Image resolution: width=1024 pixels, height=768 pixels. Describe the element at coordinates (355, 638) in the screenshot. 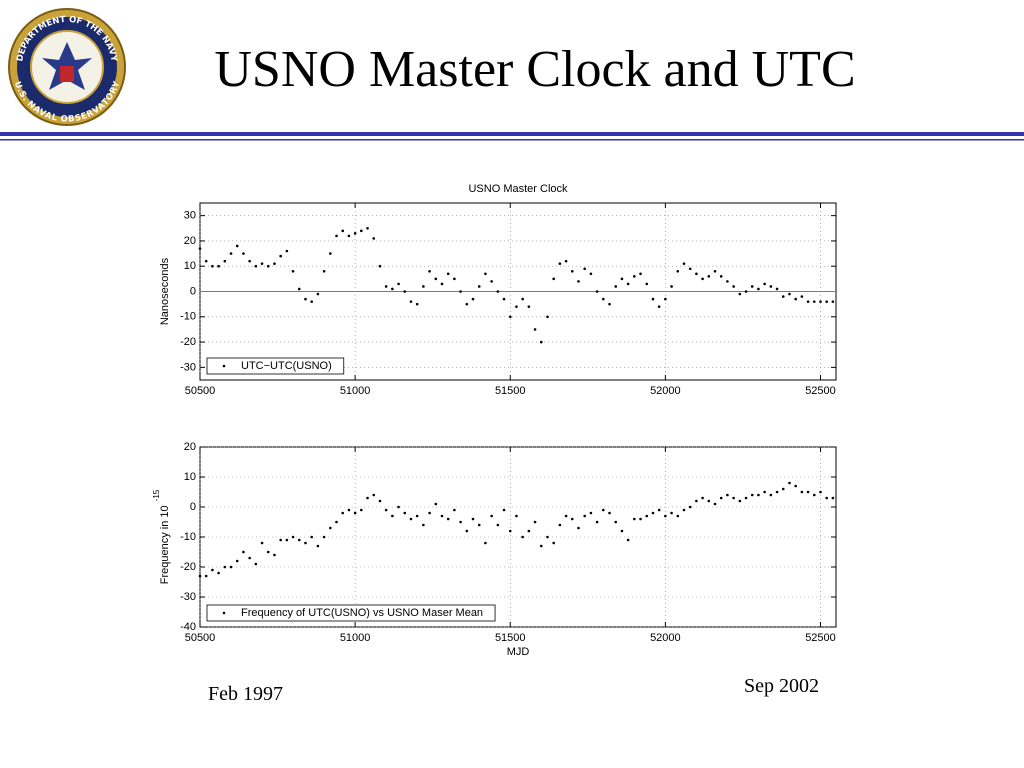

I see `x-tick-label: 51000` at that location.